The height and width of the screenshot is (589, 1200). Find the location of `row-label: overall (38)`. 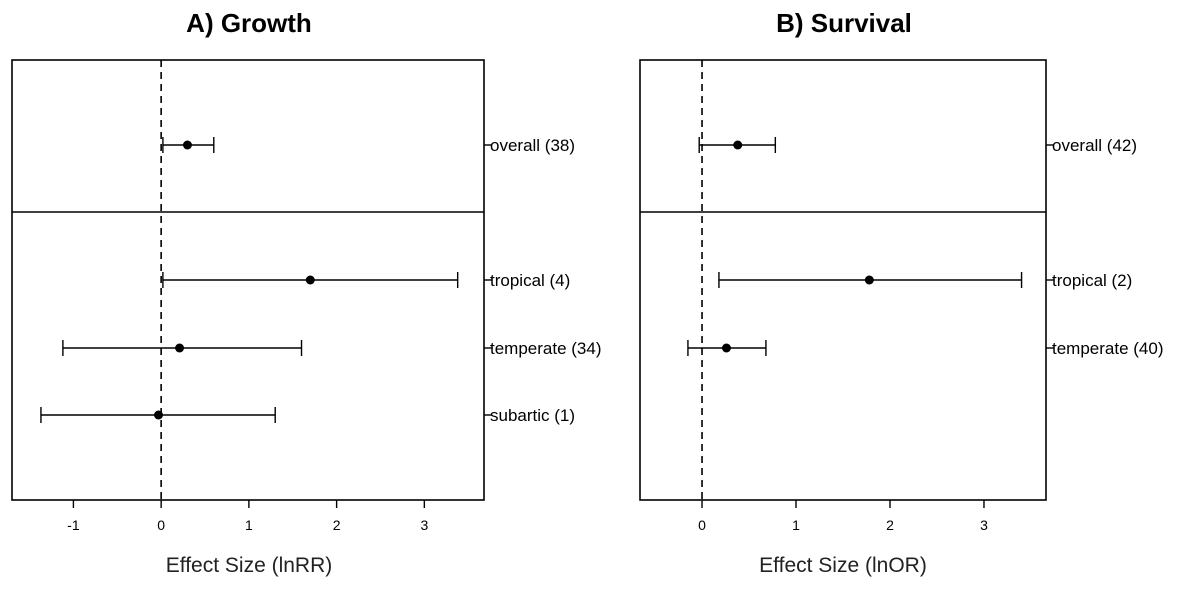

row-label: overall (38) is located at coordinates (532, 145).